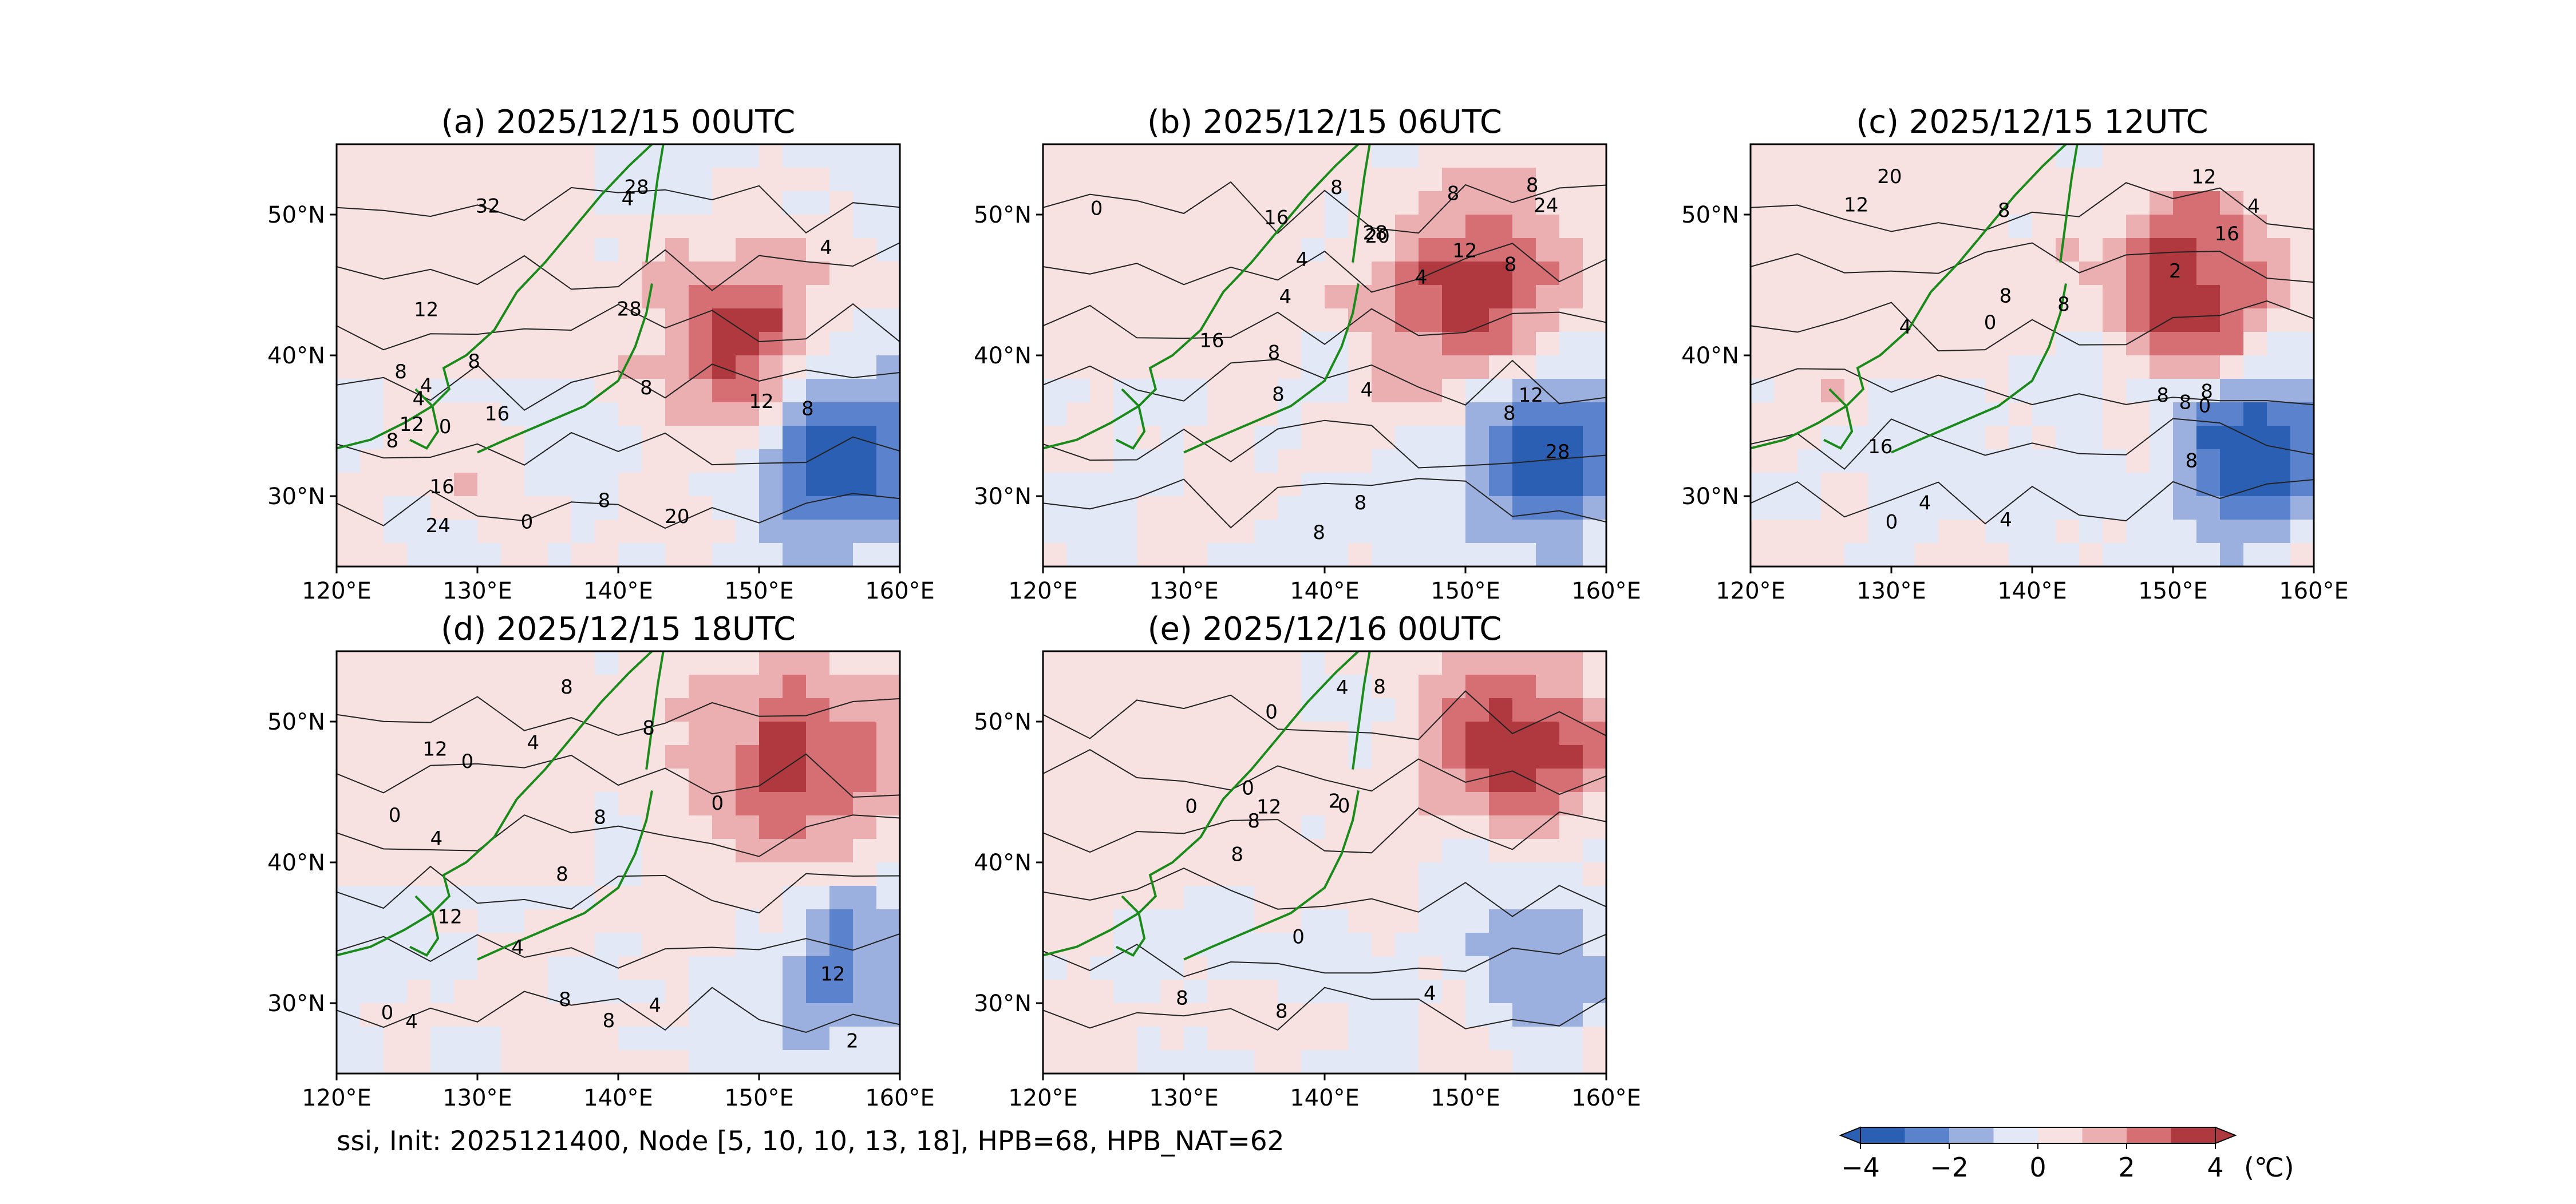 The height and width of the screenshot is (1204, 2576). Describe the element at coordinates (1880, 446) in the screenshot. I see `contour-label: 16` at that location.